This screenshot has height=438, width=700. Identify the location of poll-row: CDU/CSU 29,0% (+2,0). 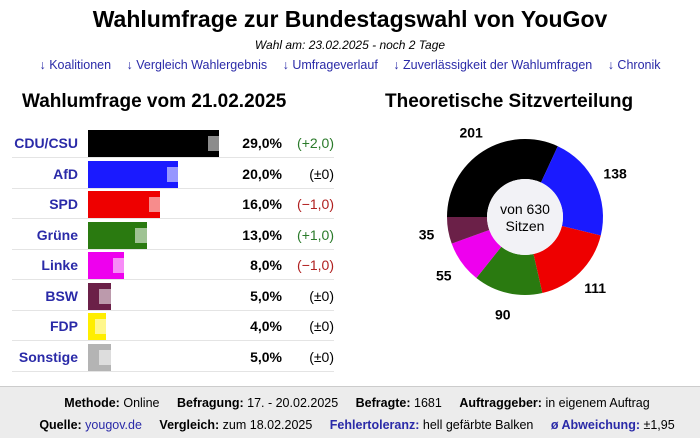
(173, 143).